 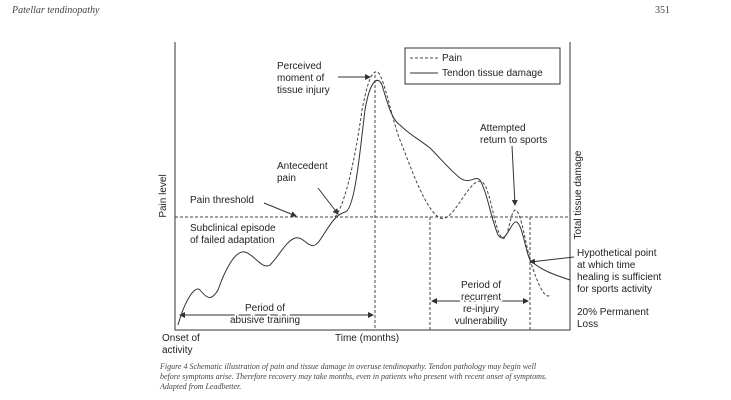 I want to click on legend-box, so click(x=482, y=66).